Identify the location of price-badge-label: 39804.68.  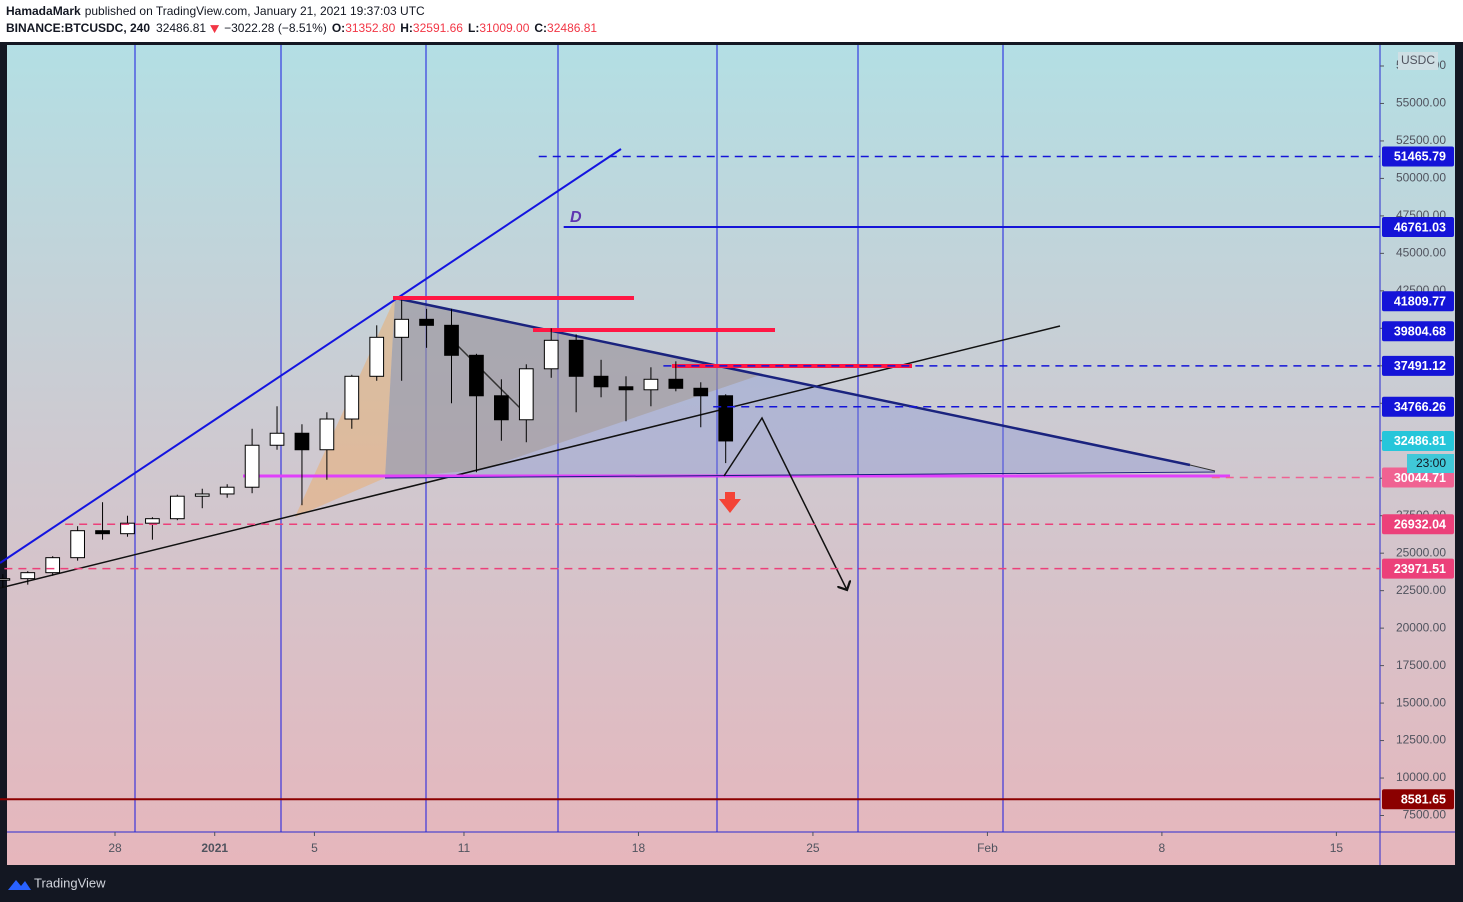
(1420, 332).